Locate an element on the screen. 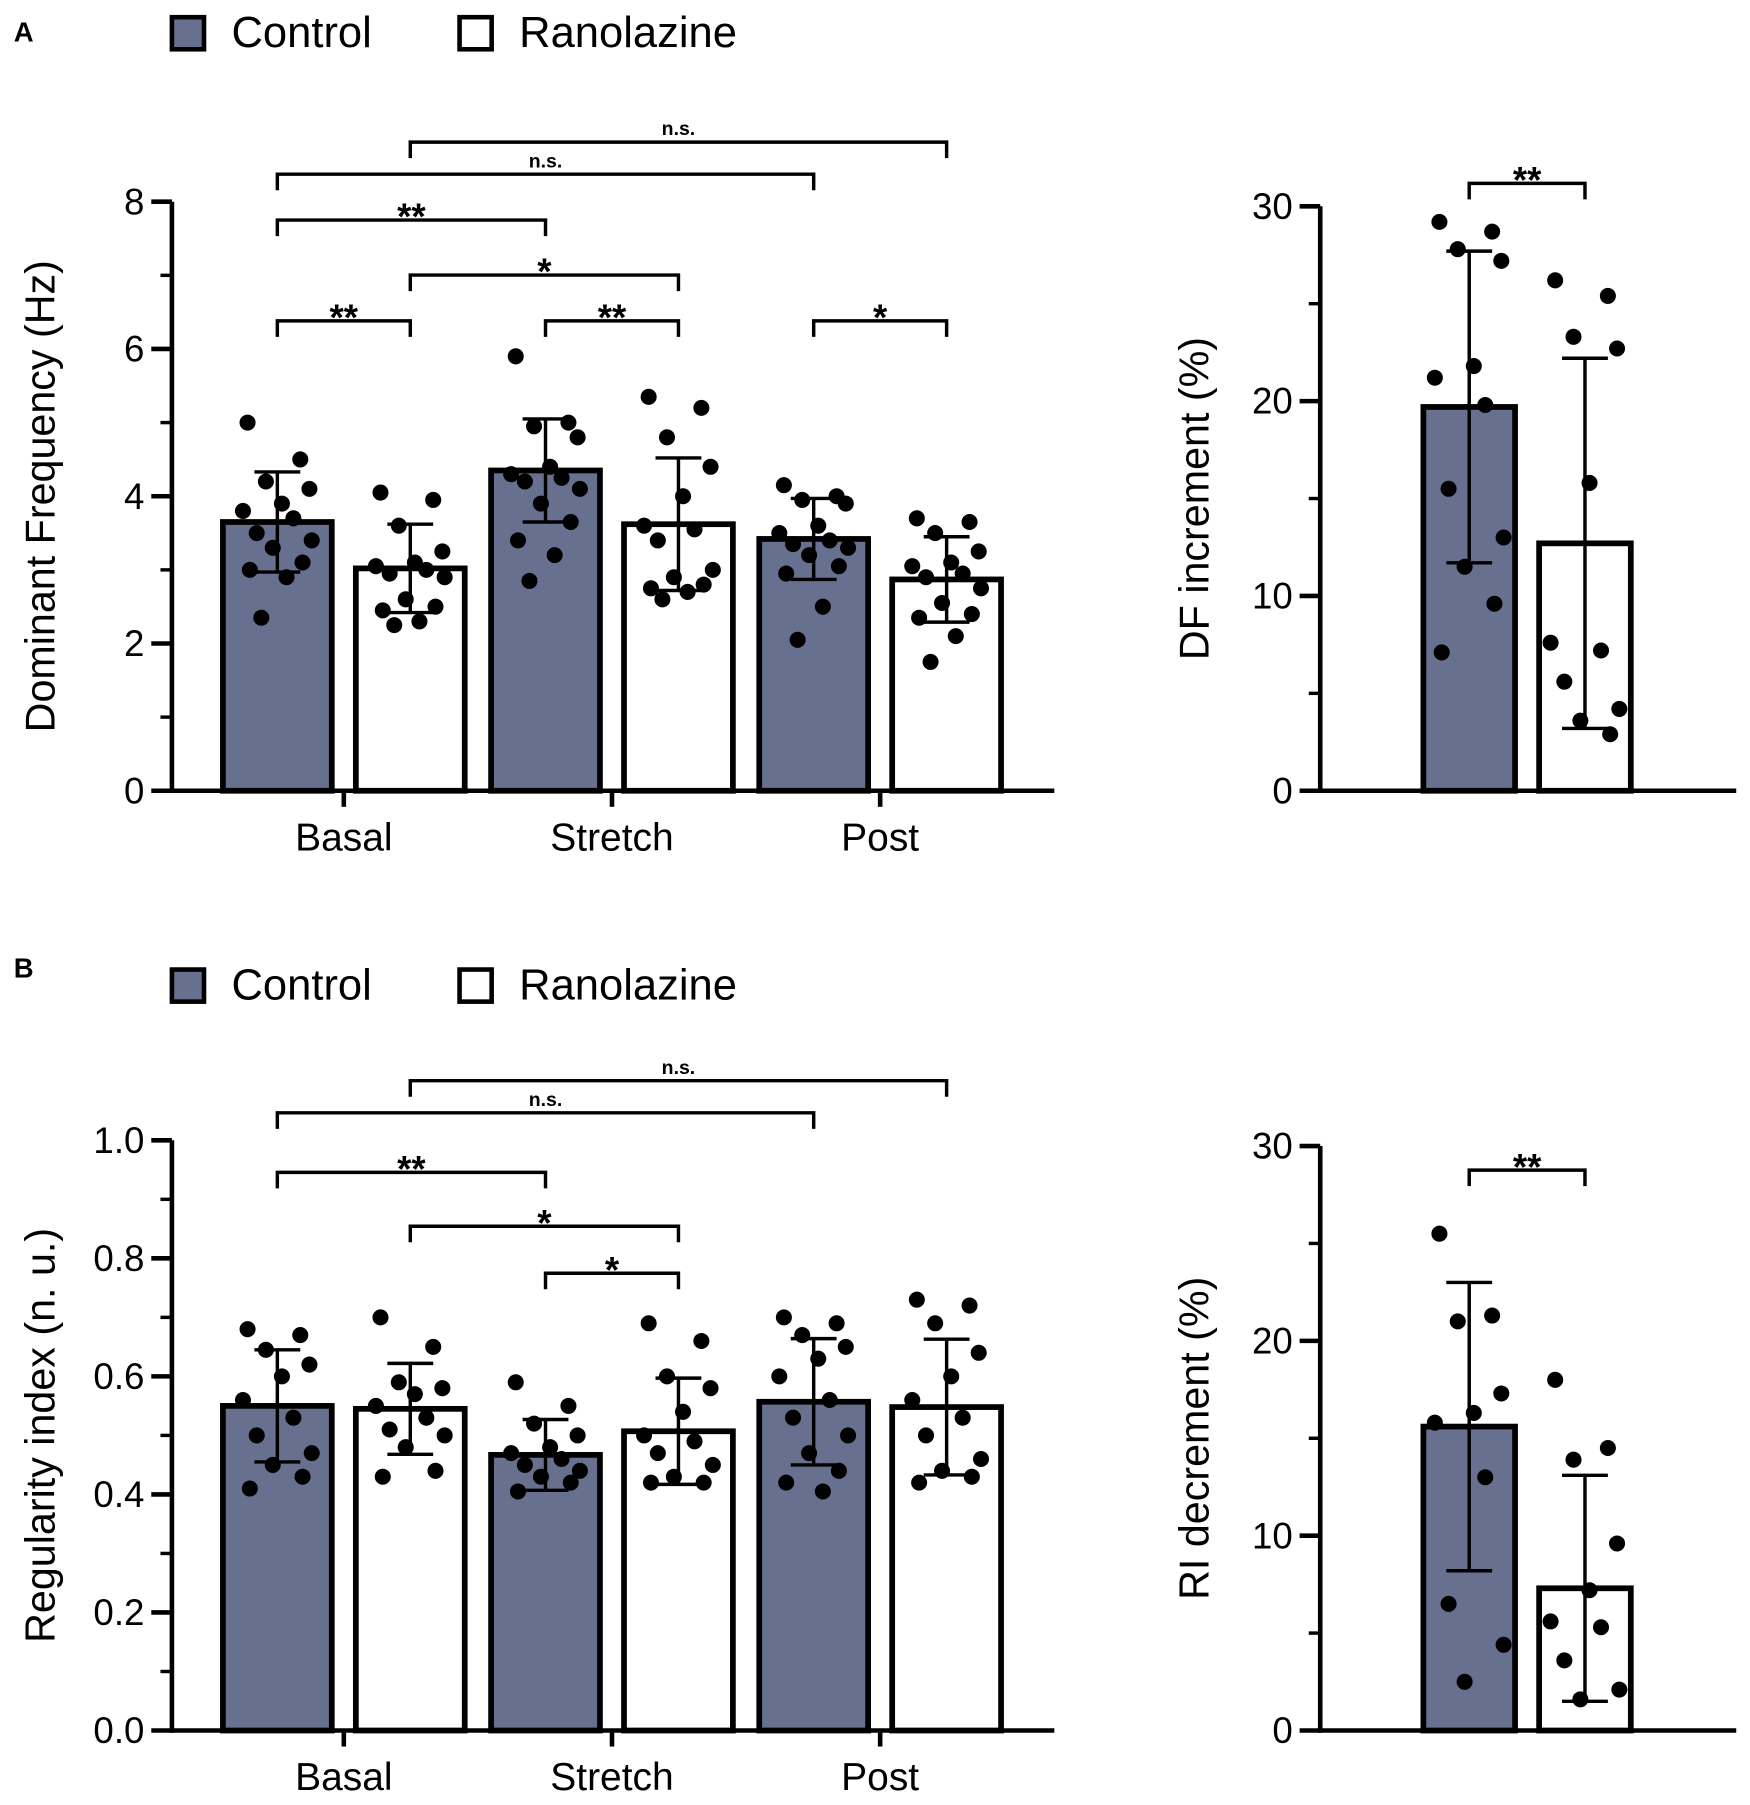 Image resolution: width=1750 pixels, height=1805 pixels. x-tick-label: Post is located at coordinates (880, 1777).